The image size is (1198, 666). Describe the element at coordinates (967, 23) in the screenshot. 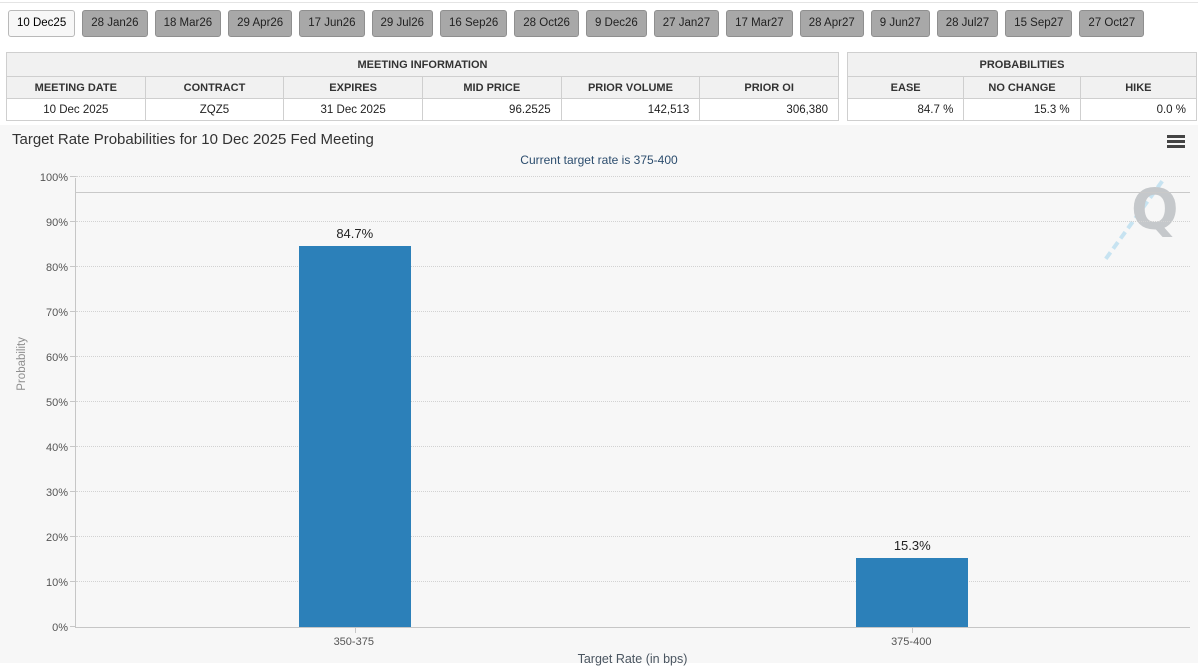

I see `meeting-tab-28-jul27: 28 Jul27` at that location.